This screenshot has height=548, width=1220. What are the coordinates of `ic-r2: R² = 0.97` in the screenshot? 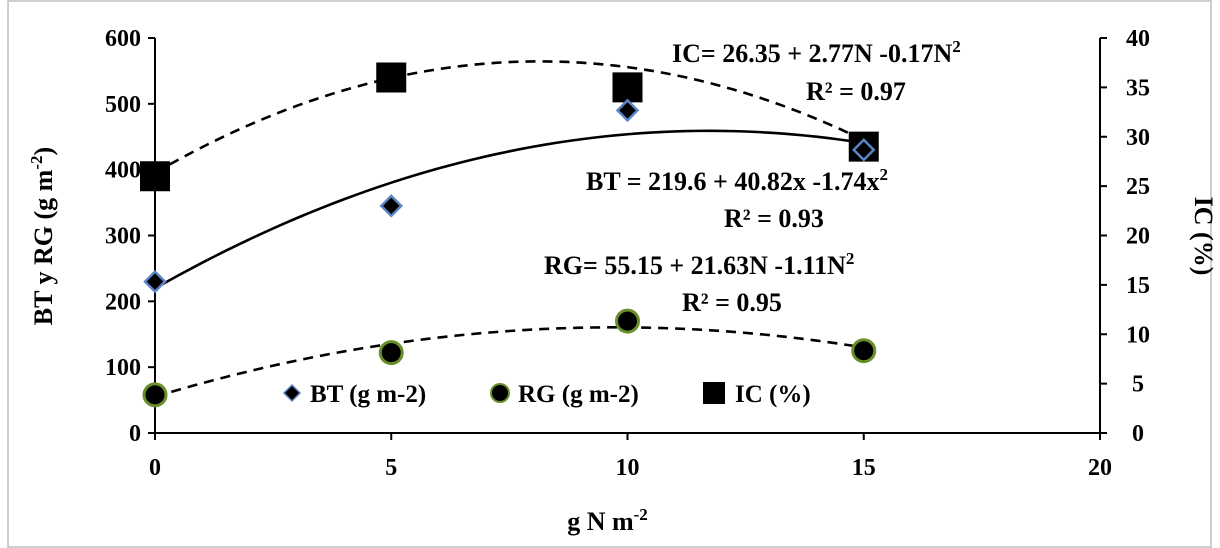 It's located at (856, 91).